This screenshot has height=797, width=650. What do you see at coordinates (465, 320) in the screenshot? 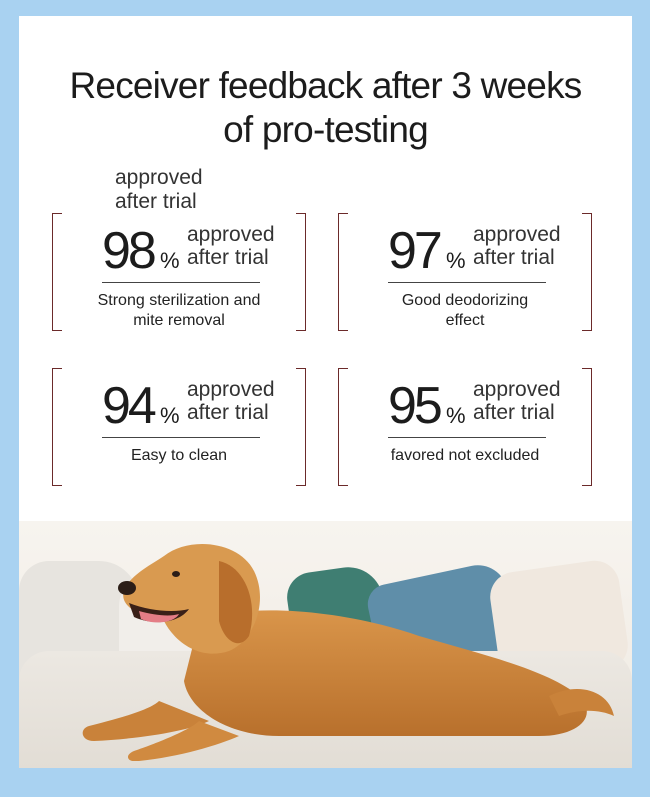
I see `description-line-2: effect` at bounding box center [465, 320].